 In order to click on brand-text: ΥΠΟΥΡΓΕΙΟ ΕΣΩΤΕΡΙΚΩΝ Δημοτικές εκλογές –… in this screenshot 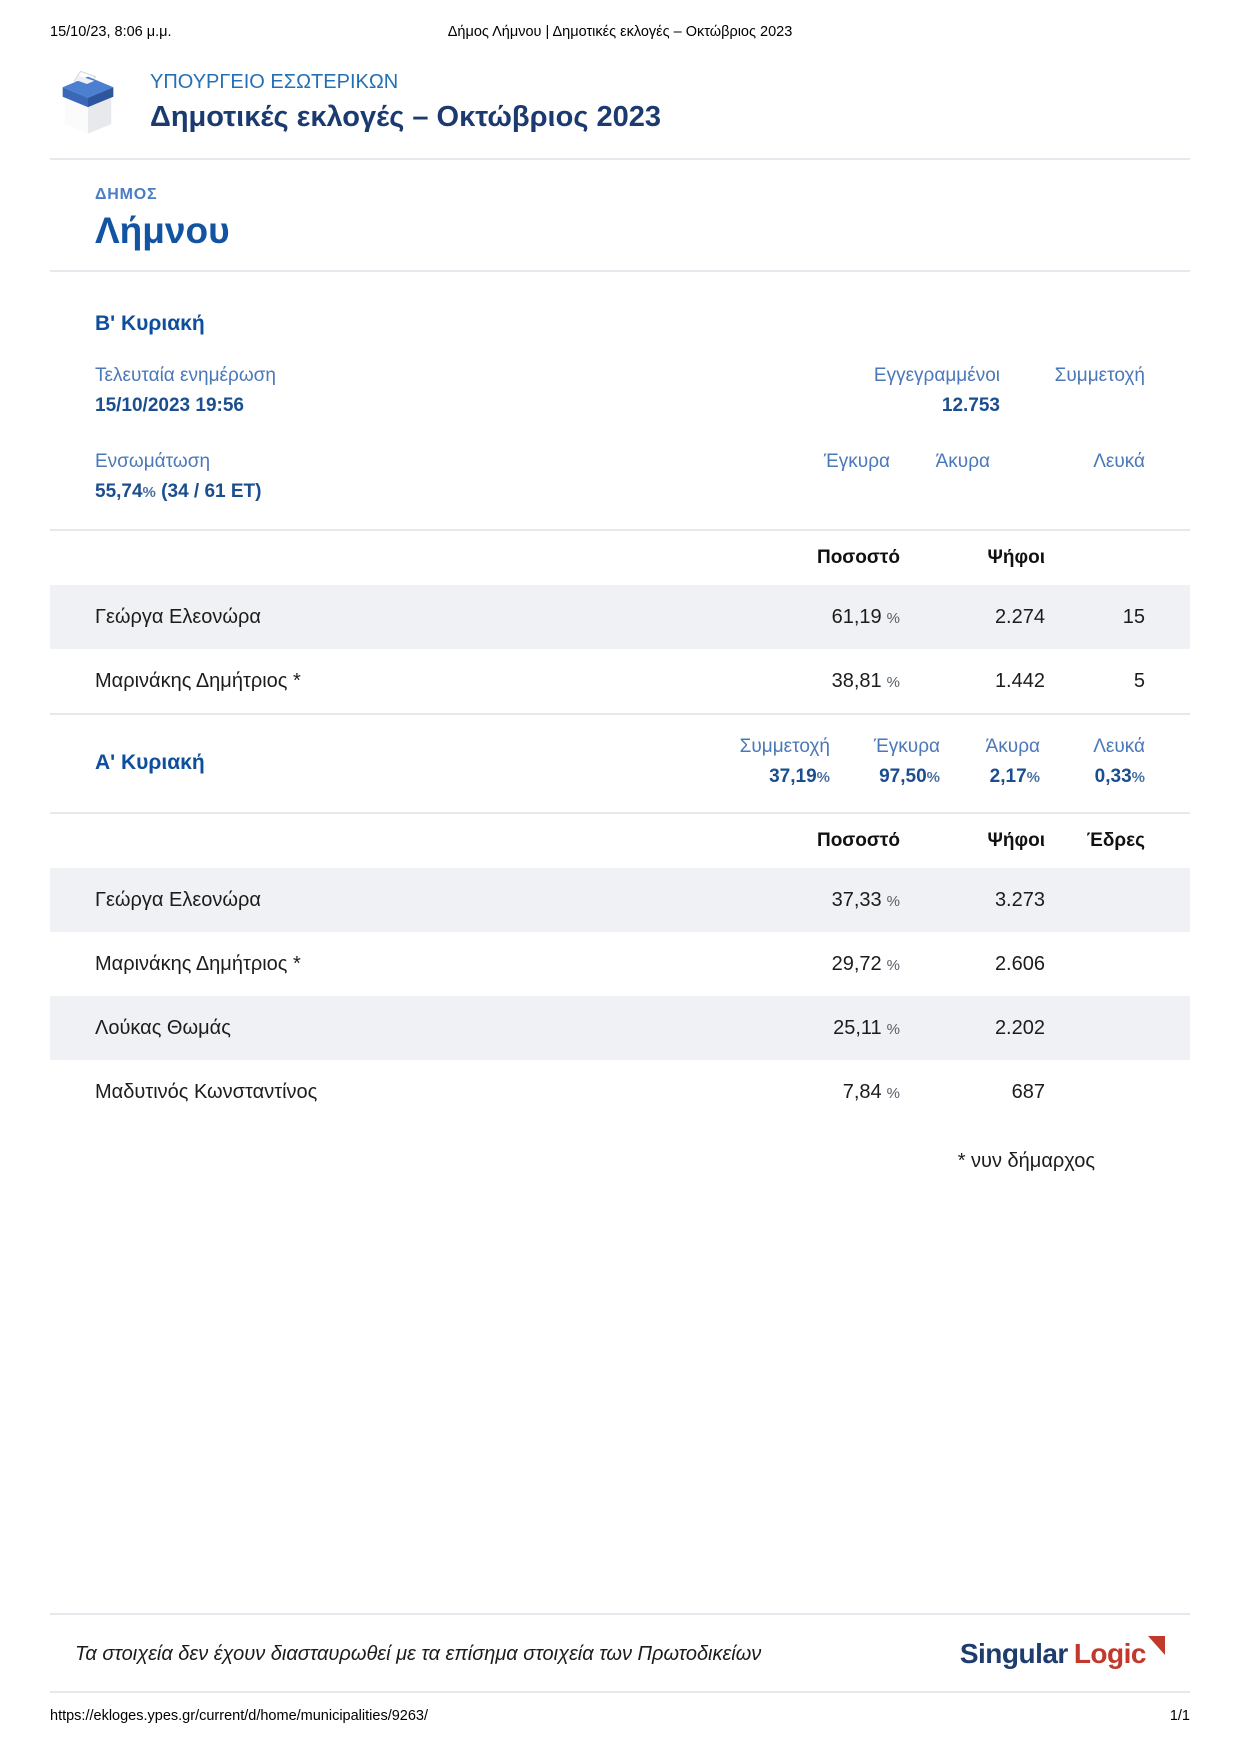, I will do `click(405, 102)`.